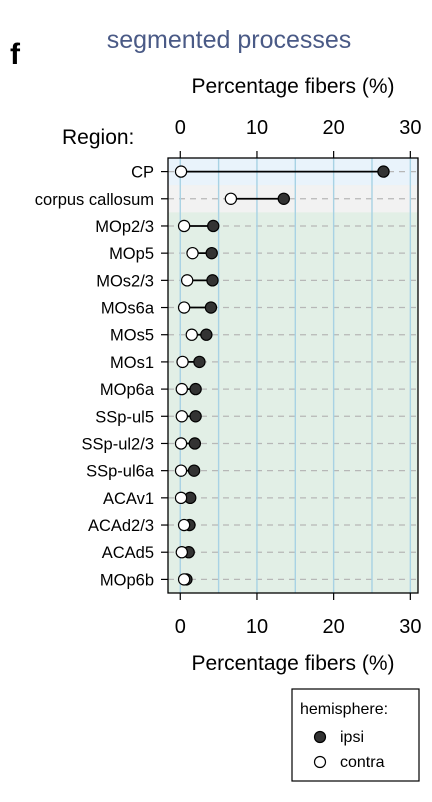  Describe the element at coordinates (125, 281) in the screenshot. I see `region-label: MOs2/3` at that location.